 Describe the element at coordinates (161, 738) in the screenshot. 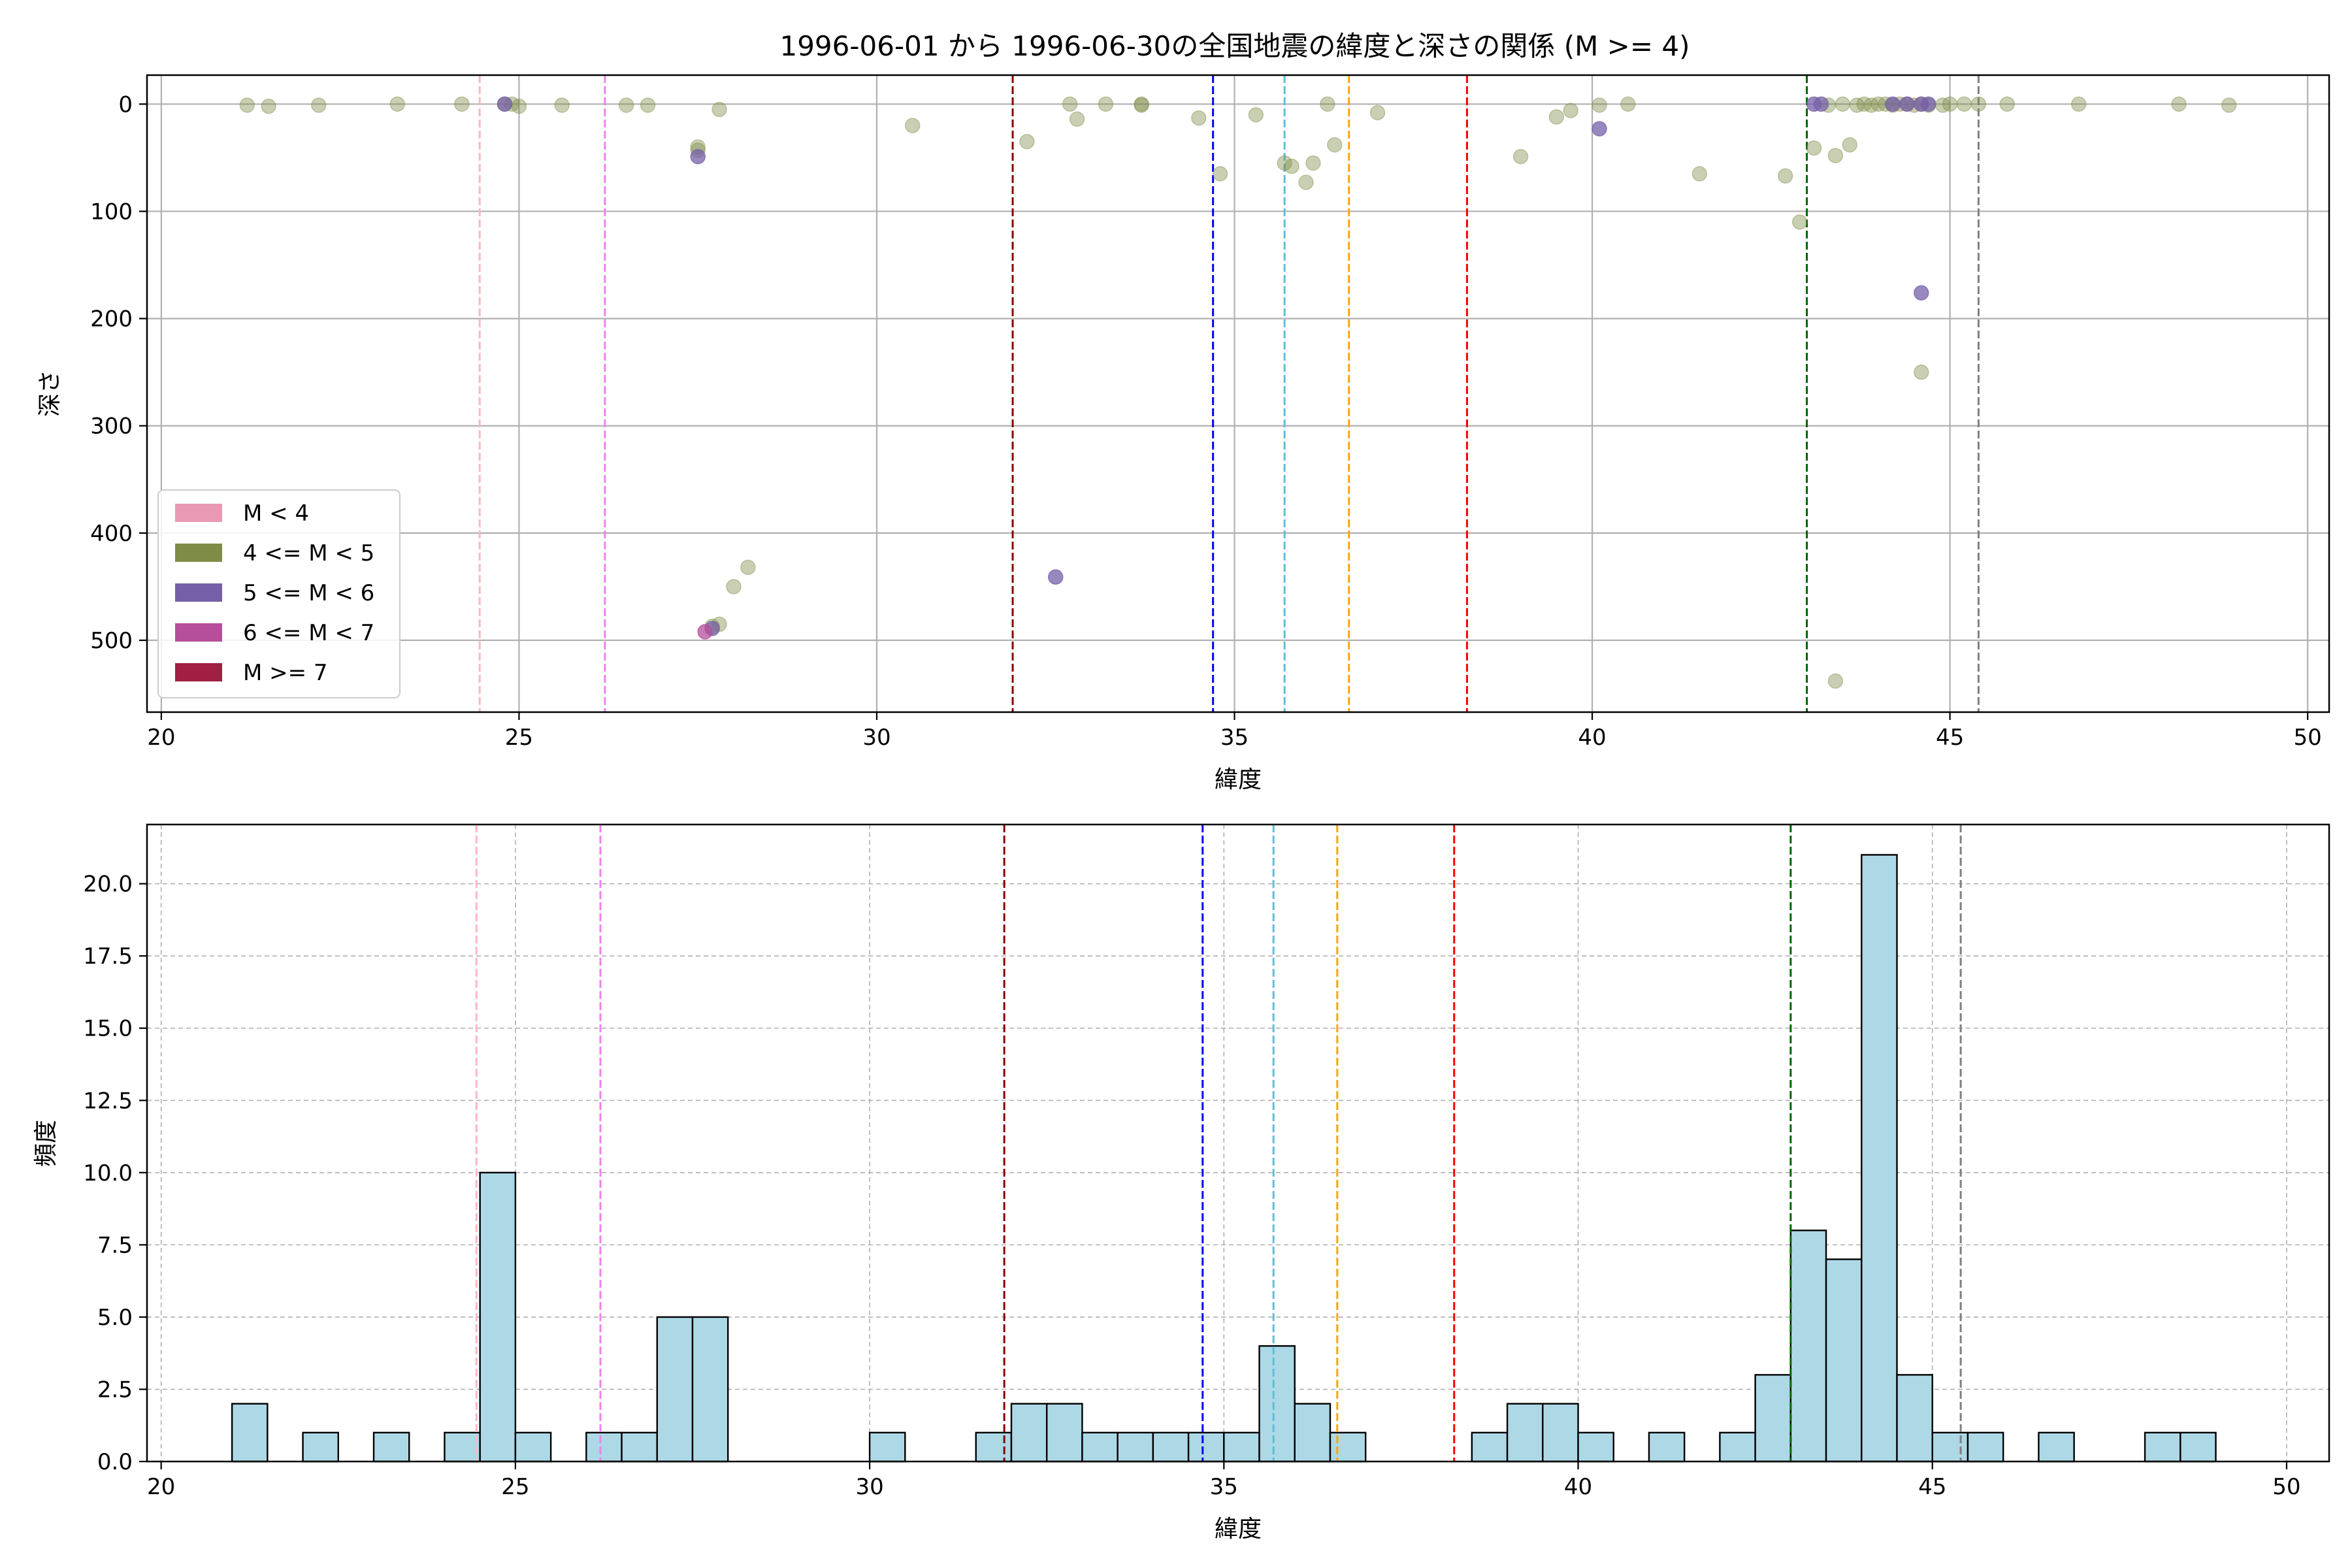

I see `scatter-x-tick-label: 20` at that location.